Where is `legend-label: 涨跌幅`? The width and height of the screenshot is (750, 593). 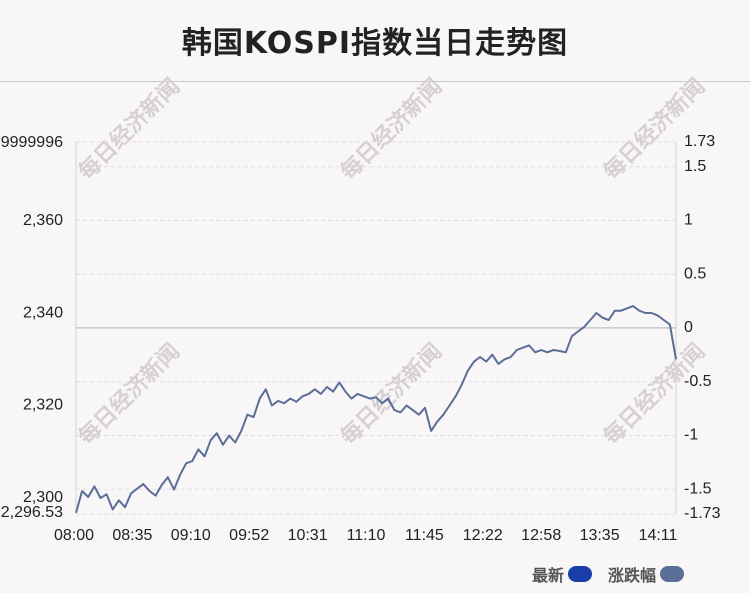
legend-label: 涨跌幅 is located at coordinates (631, 575).